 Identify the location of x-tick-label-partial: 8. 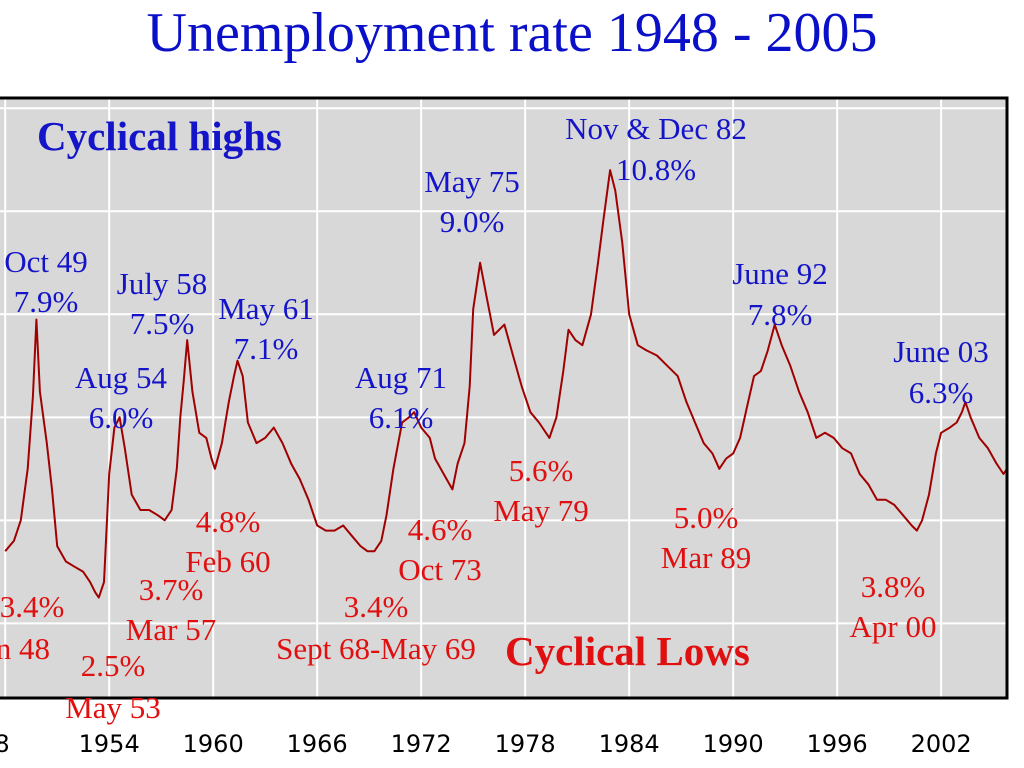
(5, 744).